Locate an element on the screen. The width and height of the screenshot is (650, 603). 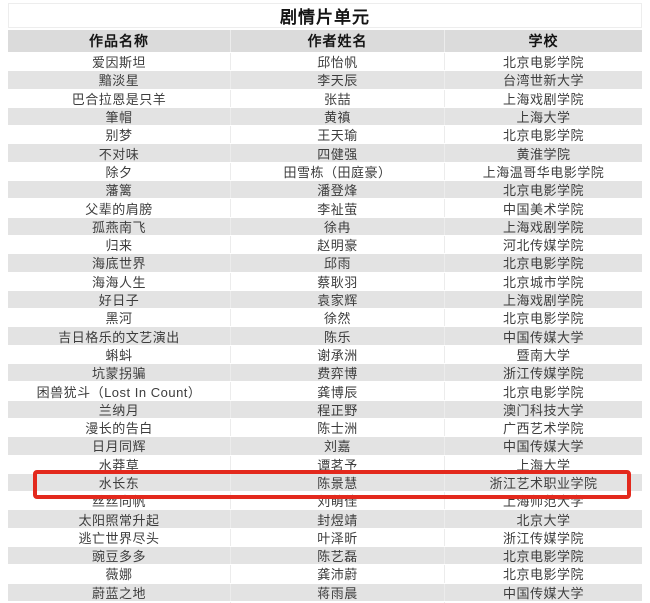
work-cell: 筆帽 is located at coordinates (119, 116).